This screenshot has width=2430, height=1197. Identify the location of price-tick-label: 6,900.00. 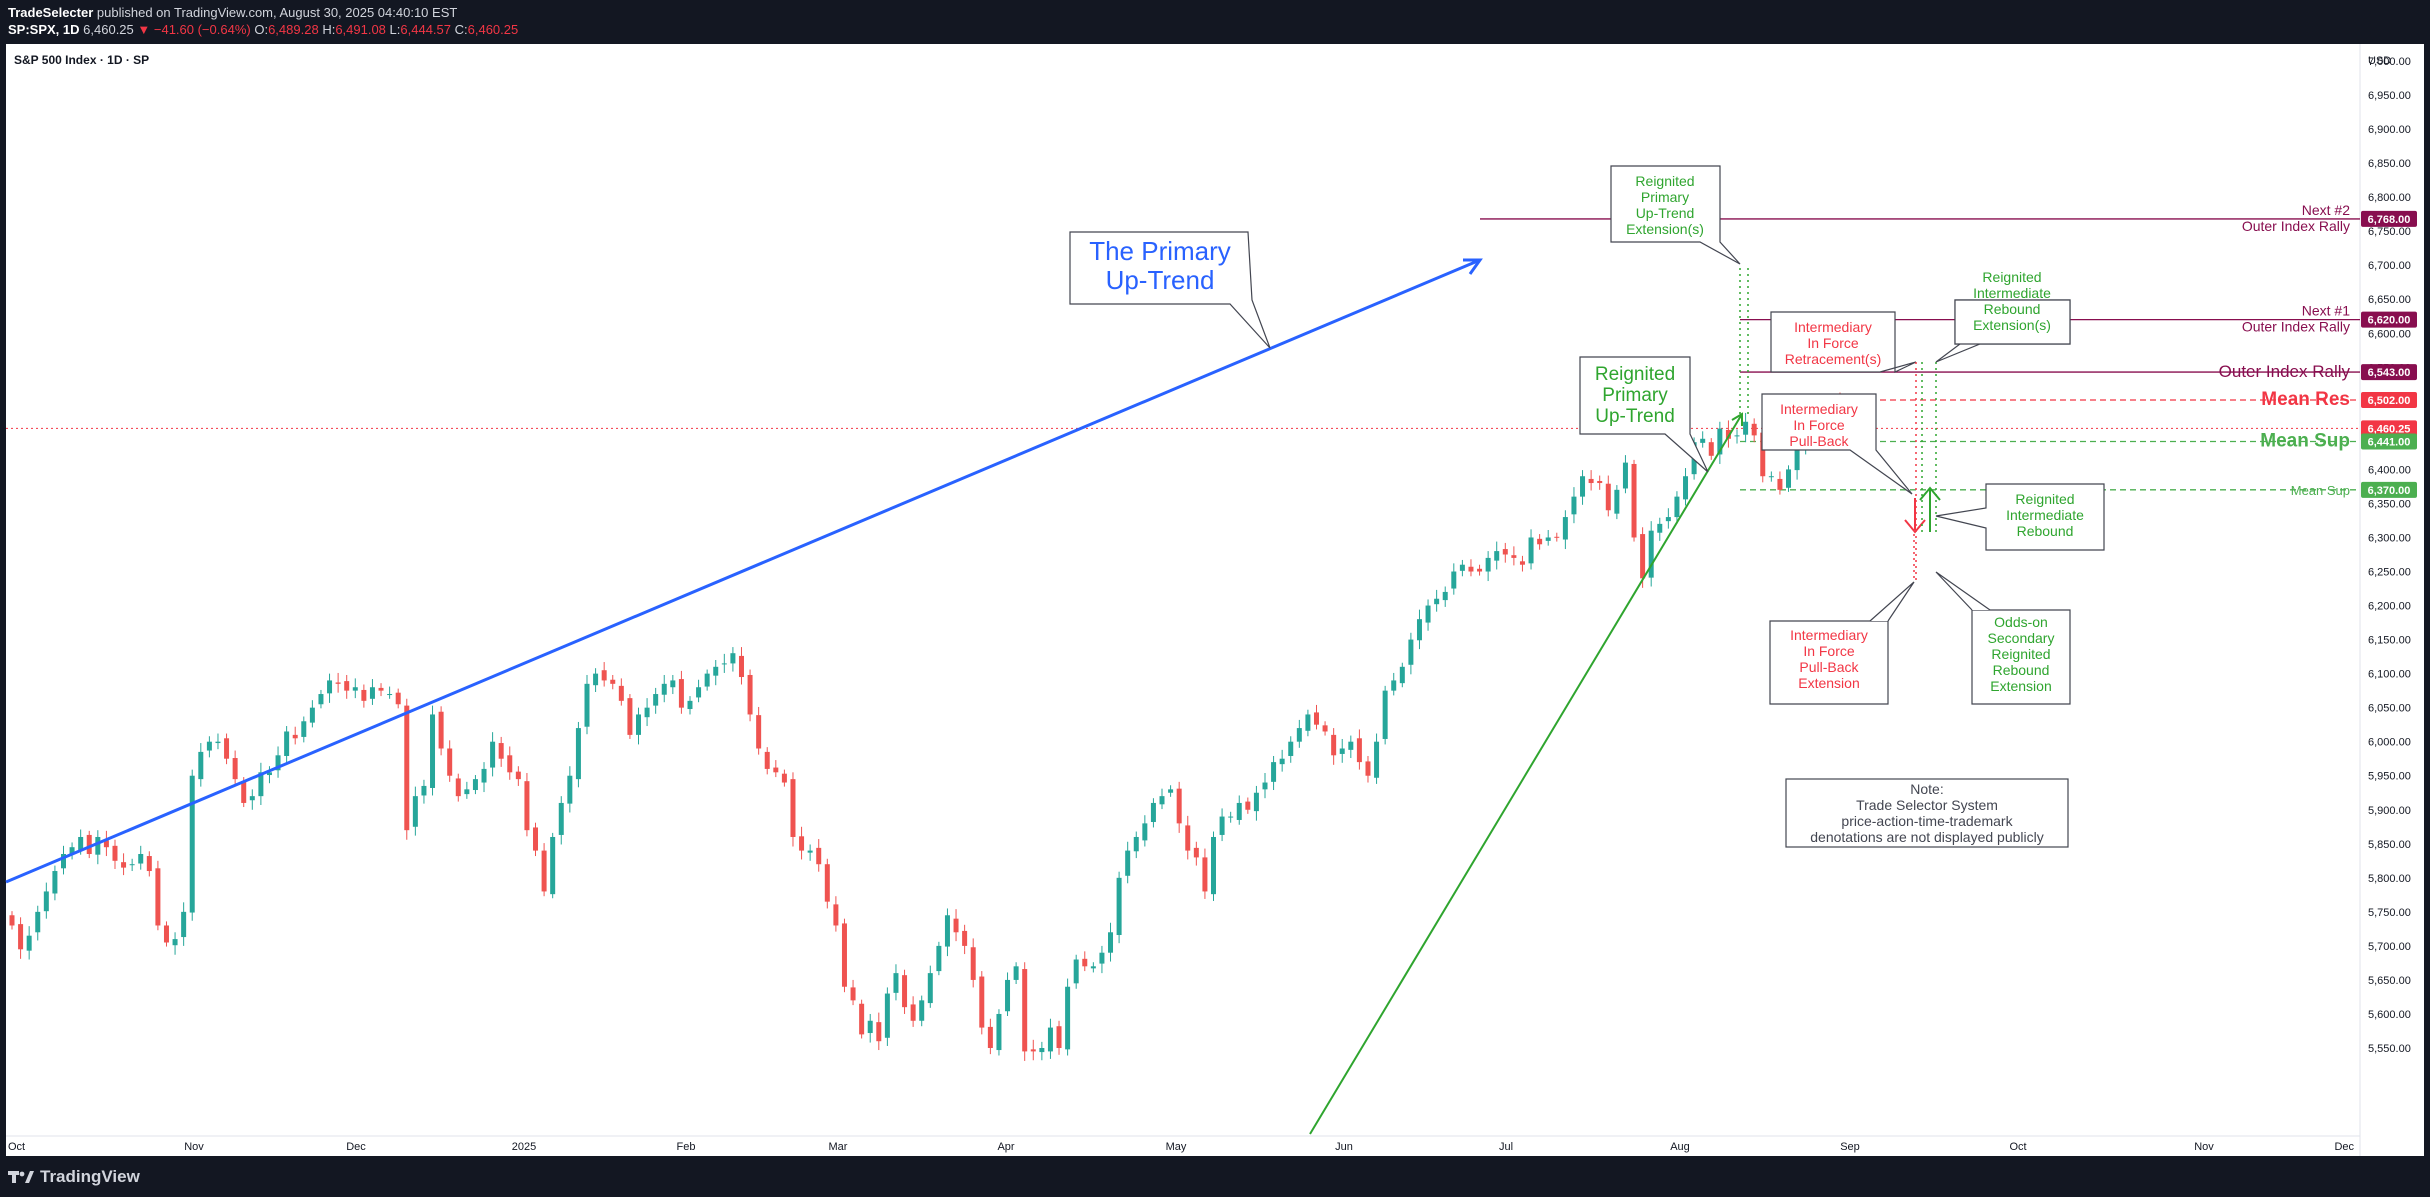
(2389, 130).